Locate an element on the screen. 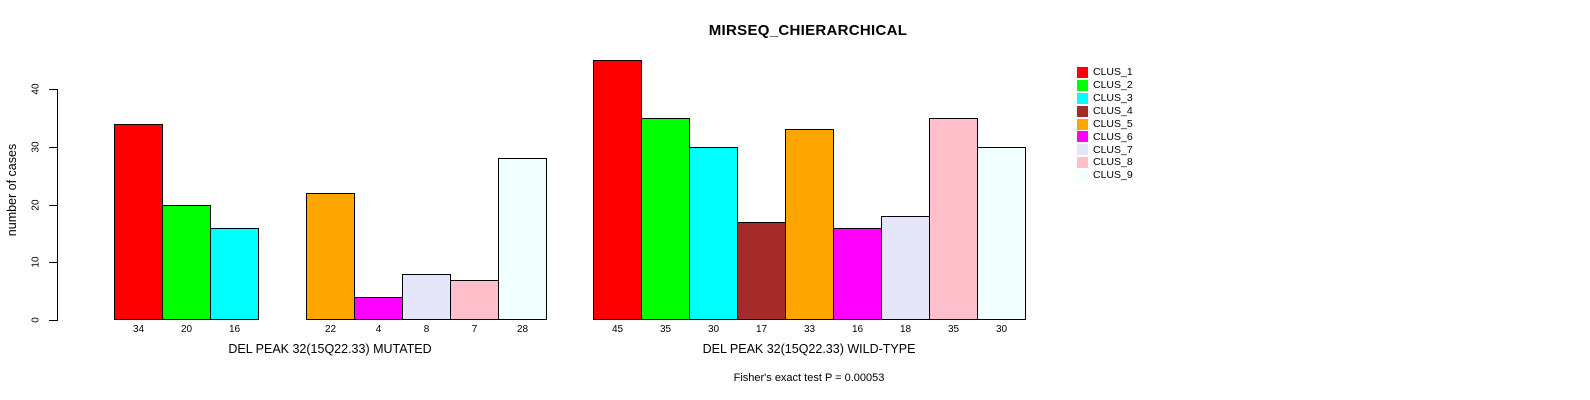  bar-value-label: 45 is located at coordinates (617, 329).